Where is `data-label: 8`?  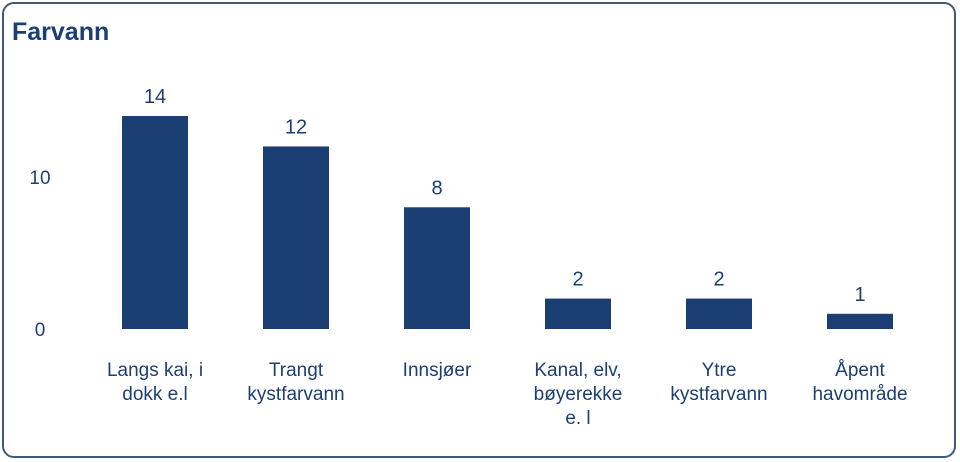 data-label: 8 is located at coordinates (436, 188).